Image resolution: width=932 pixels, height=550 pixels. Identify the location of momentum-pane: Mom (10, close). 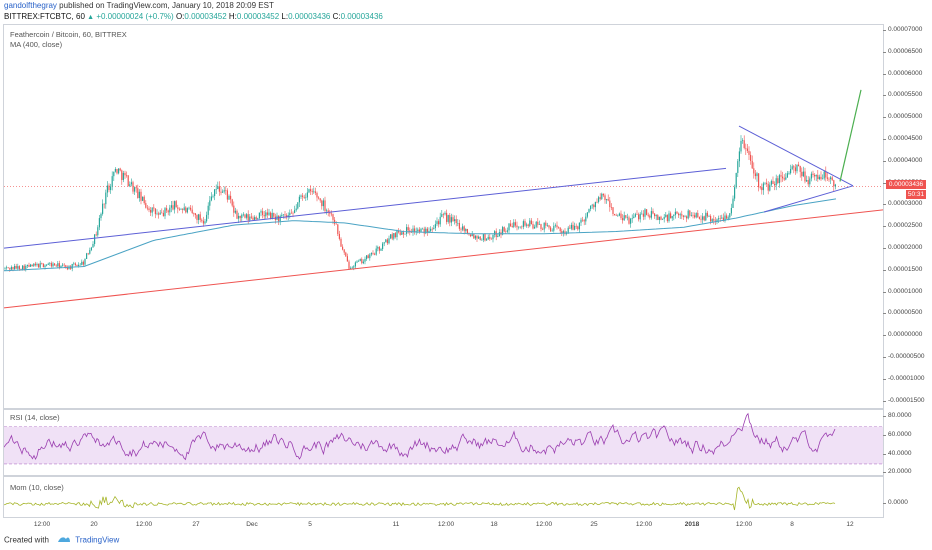
(443, 497).